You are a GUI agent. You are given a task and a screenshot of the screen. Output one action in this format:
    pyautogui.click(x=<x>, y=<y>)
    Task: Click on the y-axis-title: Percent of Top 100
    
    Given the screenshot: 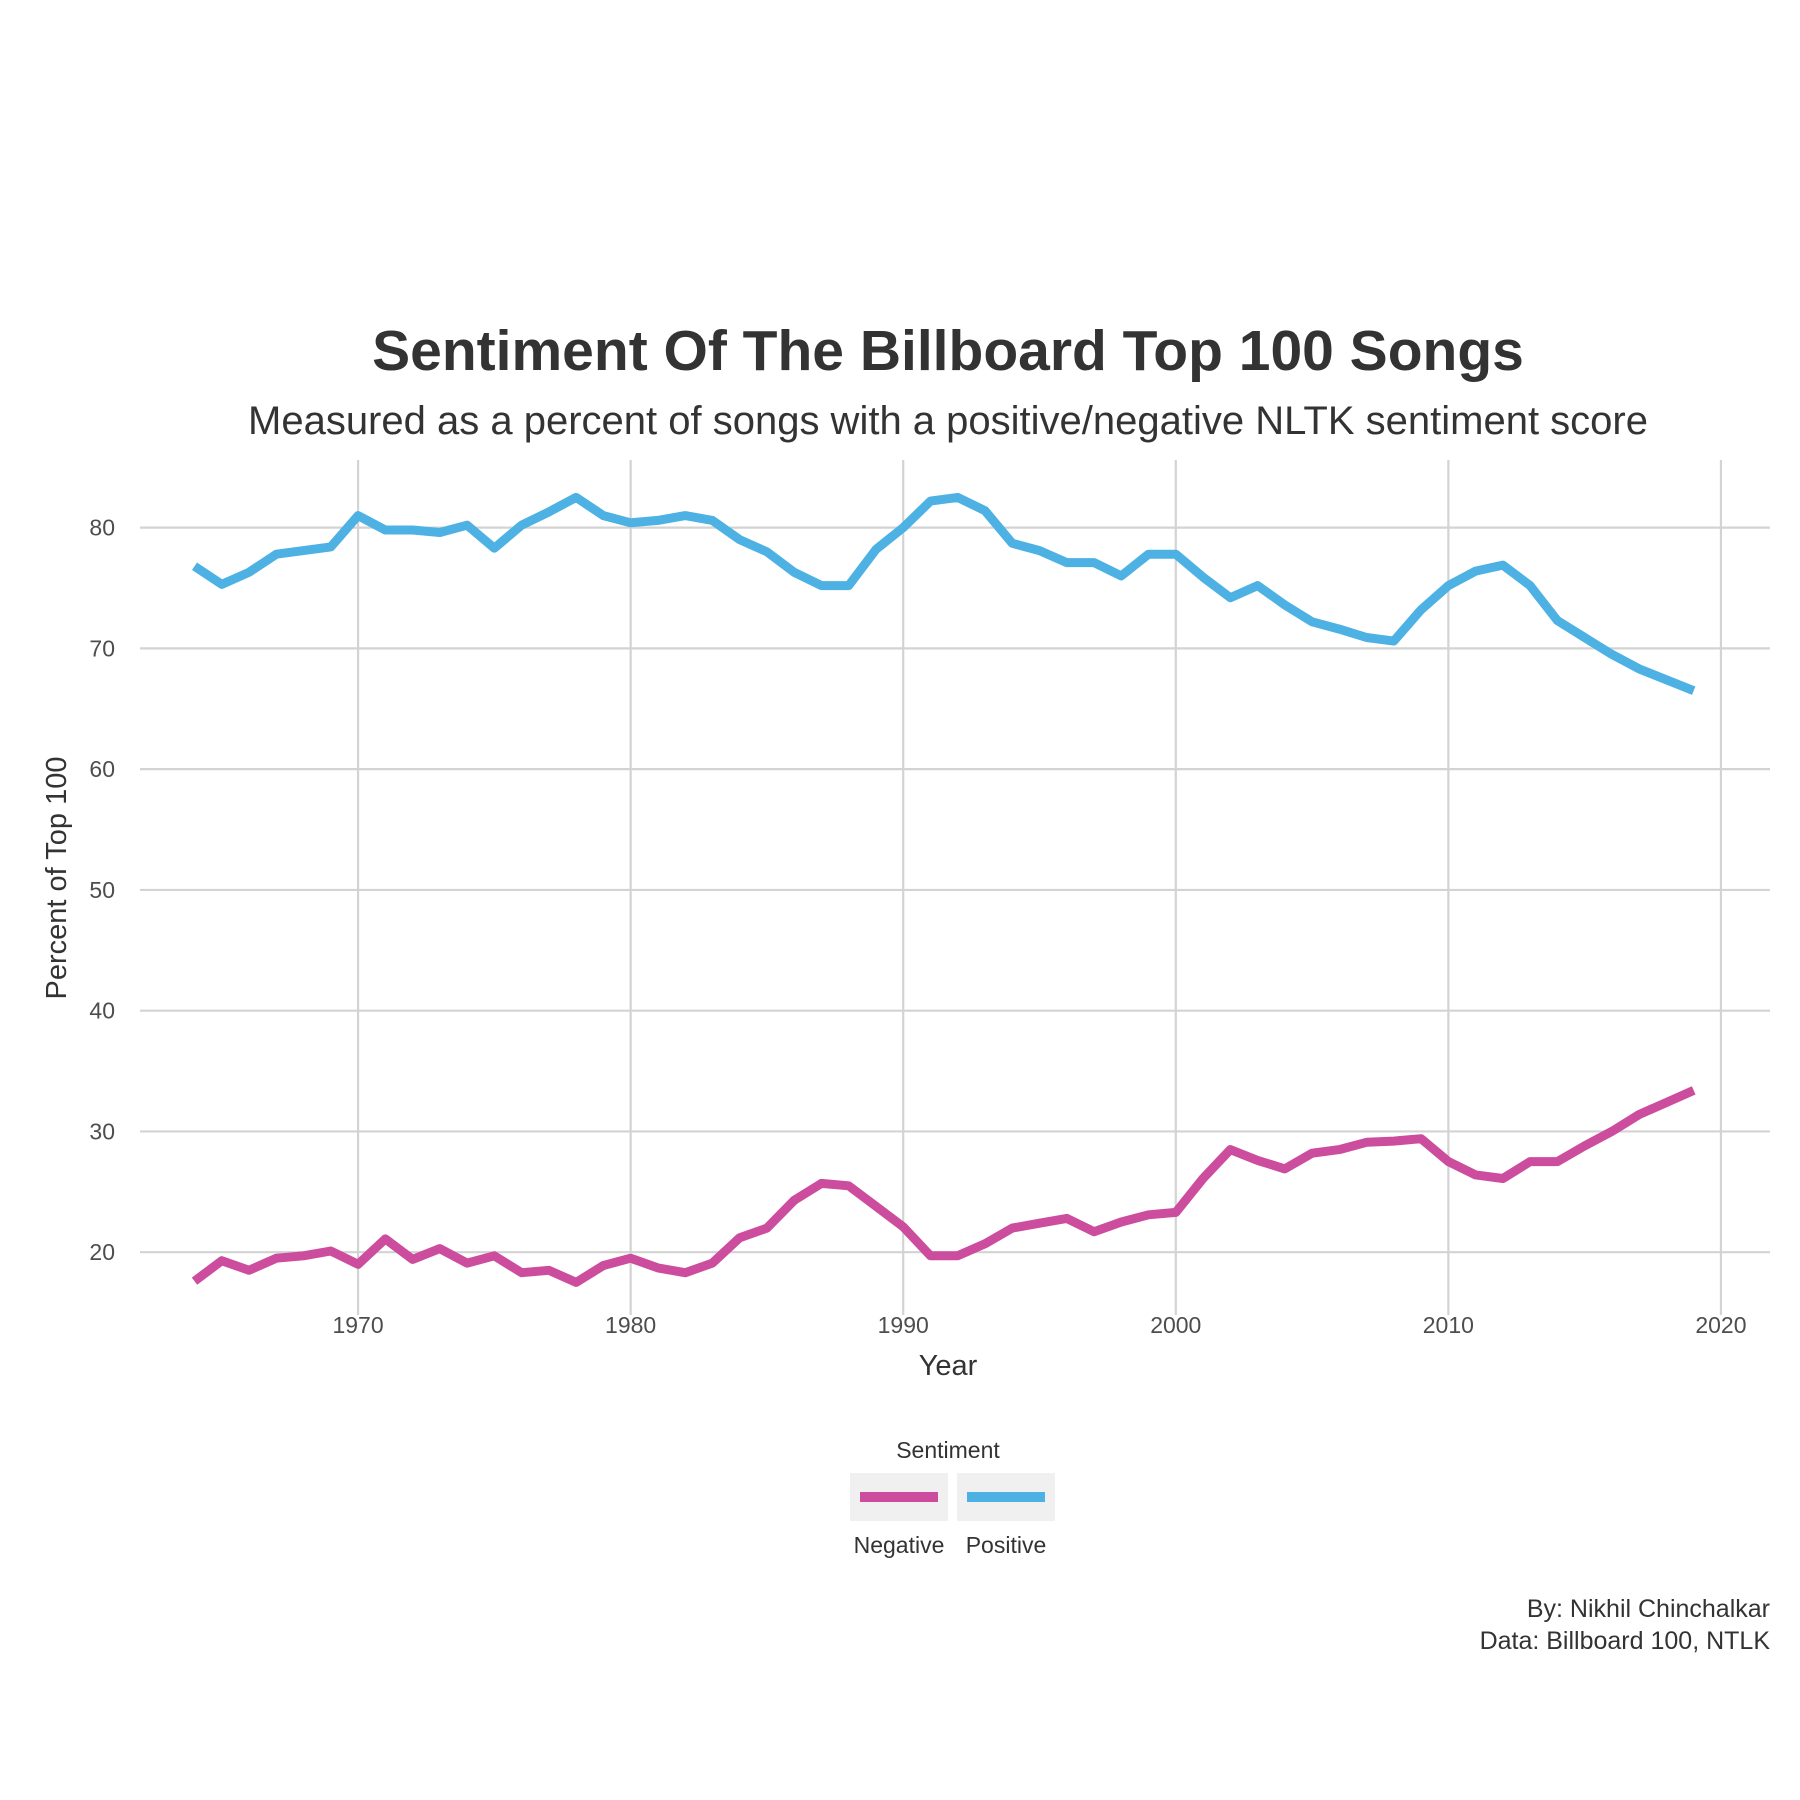 What is the action you would take?
    pyautogui.click(x=57, y=878)
    